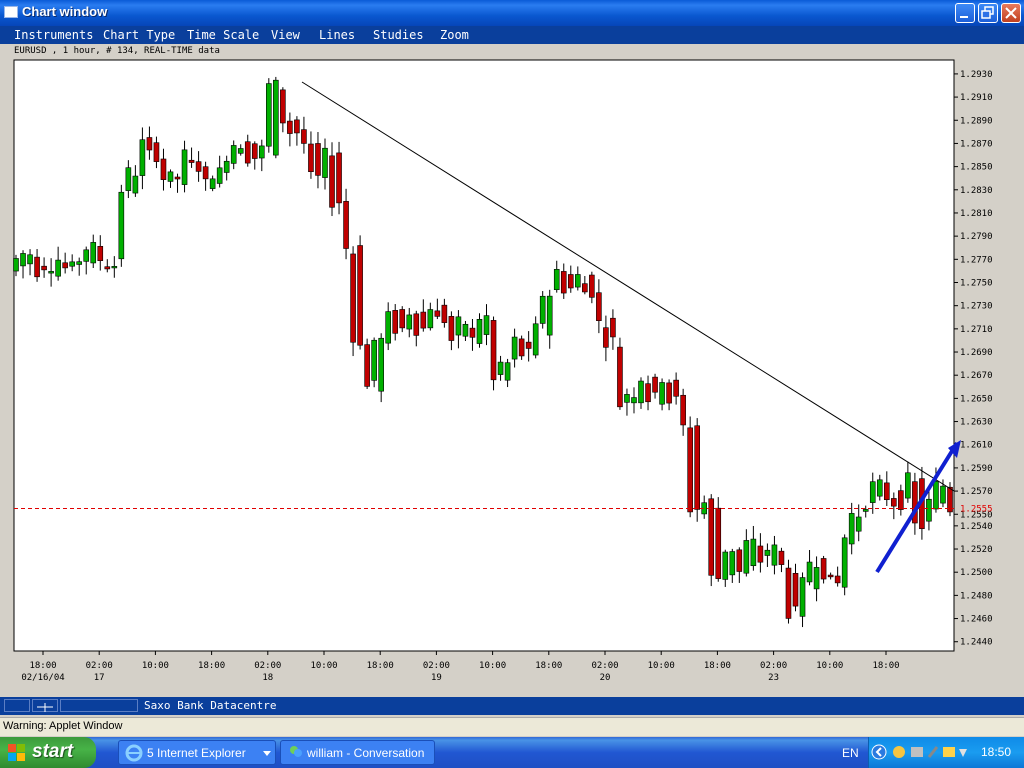  What do you see at coordinates (223, 35) in the screenshot?
I see `menu-time-scale: Time Scale` at bounding box center [223, 35].